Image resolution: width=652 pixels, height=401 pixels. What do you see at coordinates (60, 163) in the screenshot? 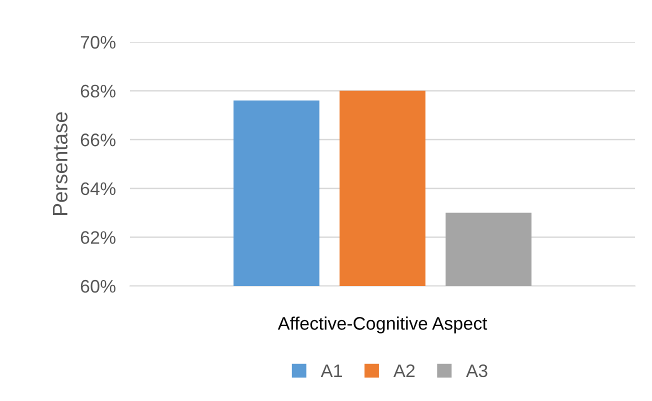
I see `y-axis-title: Persentase` at bounding box center [60, 163].